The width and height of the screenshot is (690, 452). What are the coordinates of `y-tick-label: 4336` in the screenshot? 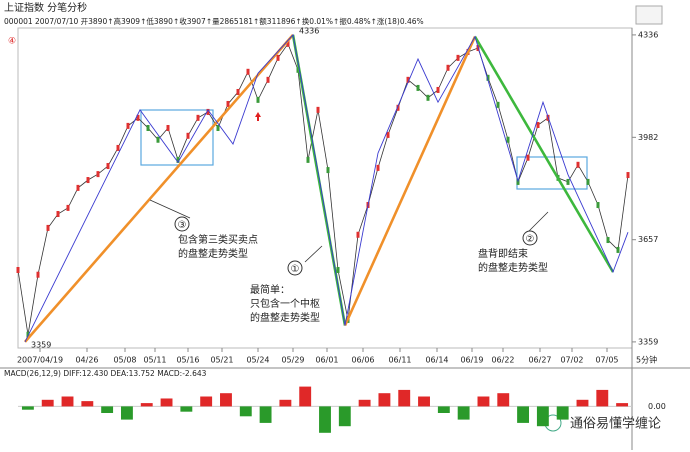 It's located at (648, 34).